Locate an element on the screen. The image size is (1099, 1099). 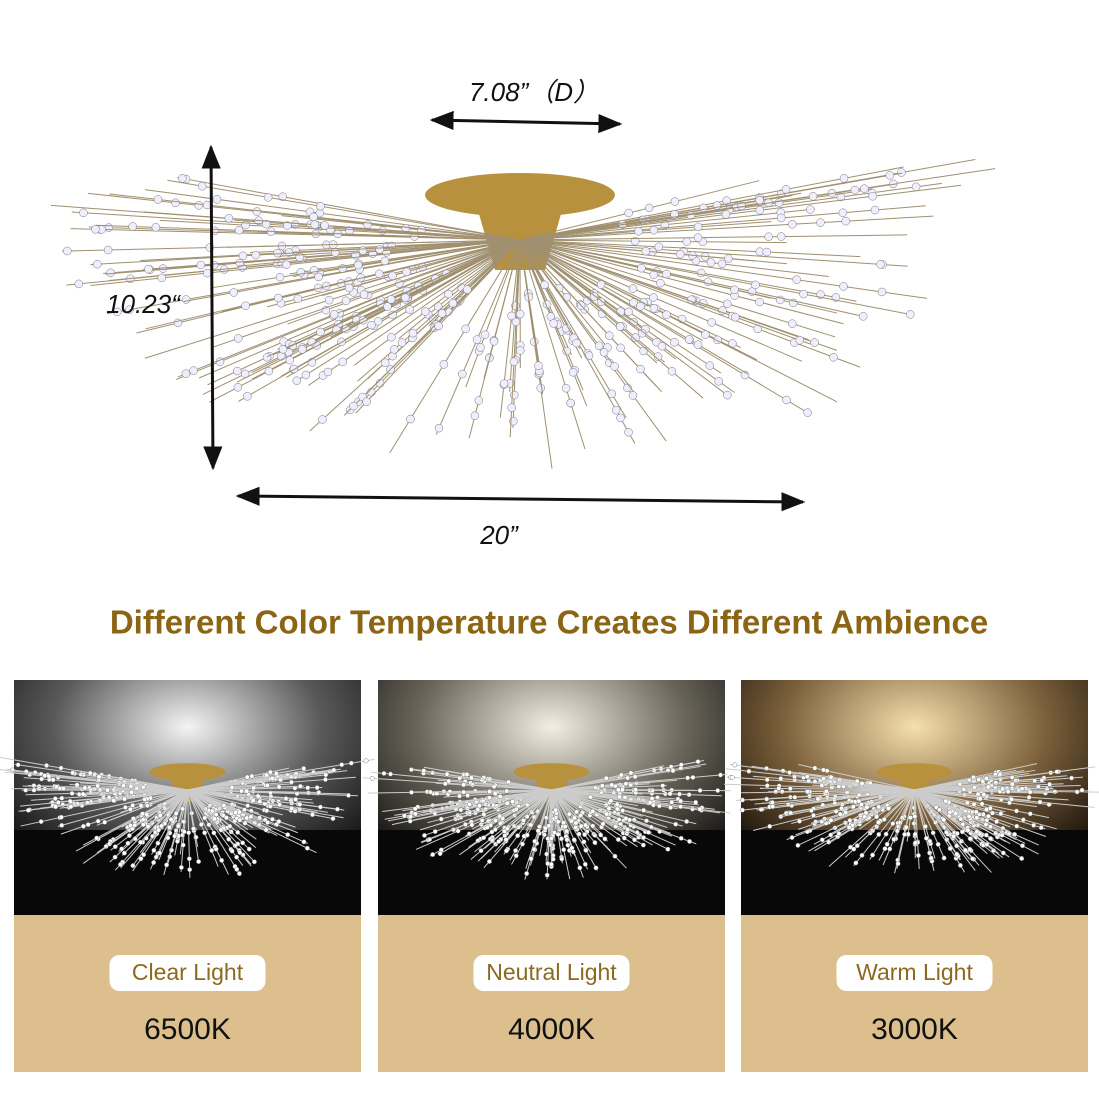
panel-label: Warm Light is located at coordinates (914, 972).